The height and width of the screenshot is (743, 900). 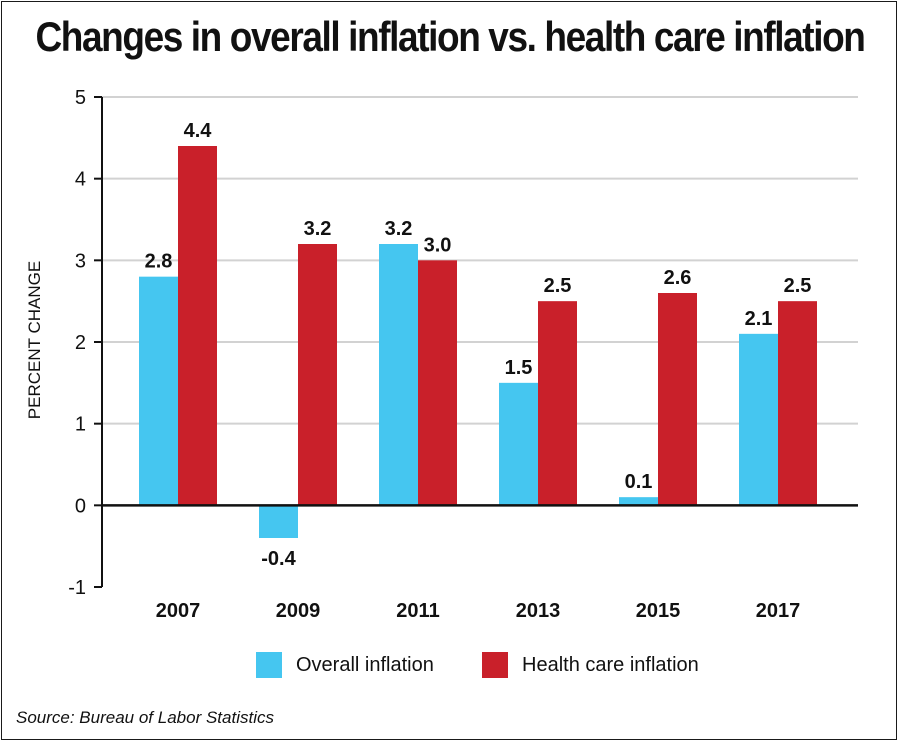 I want to click on legend-swatch-overall-inflation, so click(x=269, y=665).